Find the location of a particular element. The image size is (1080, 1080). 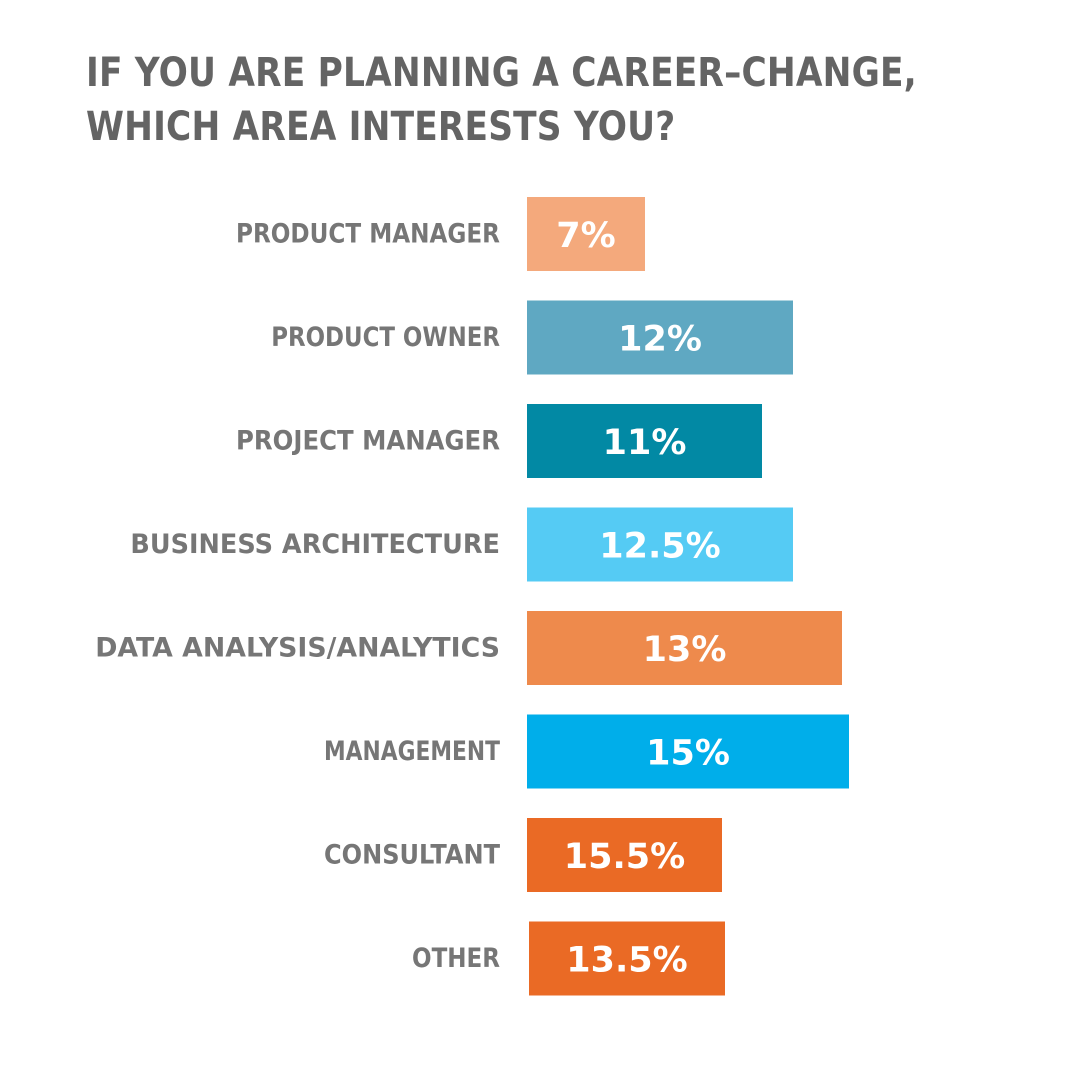

bar-consultant is located at coordinates (624, 855).